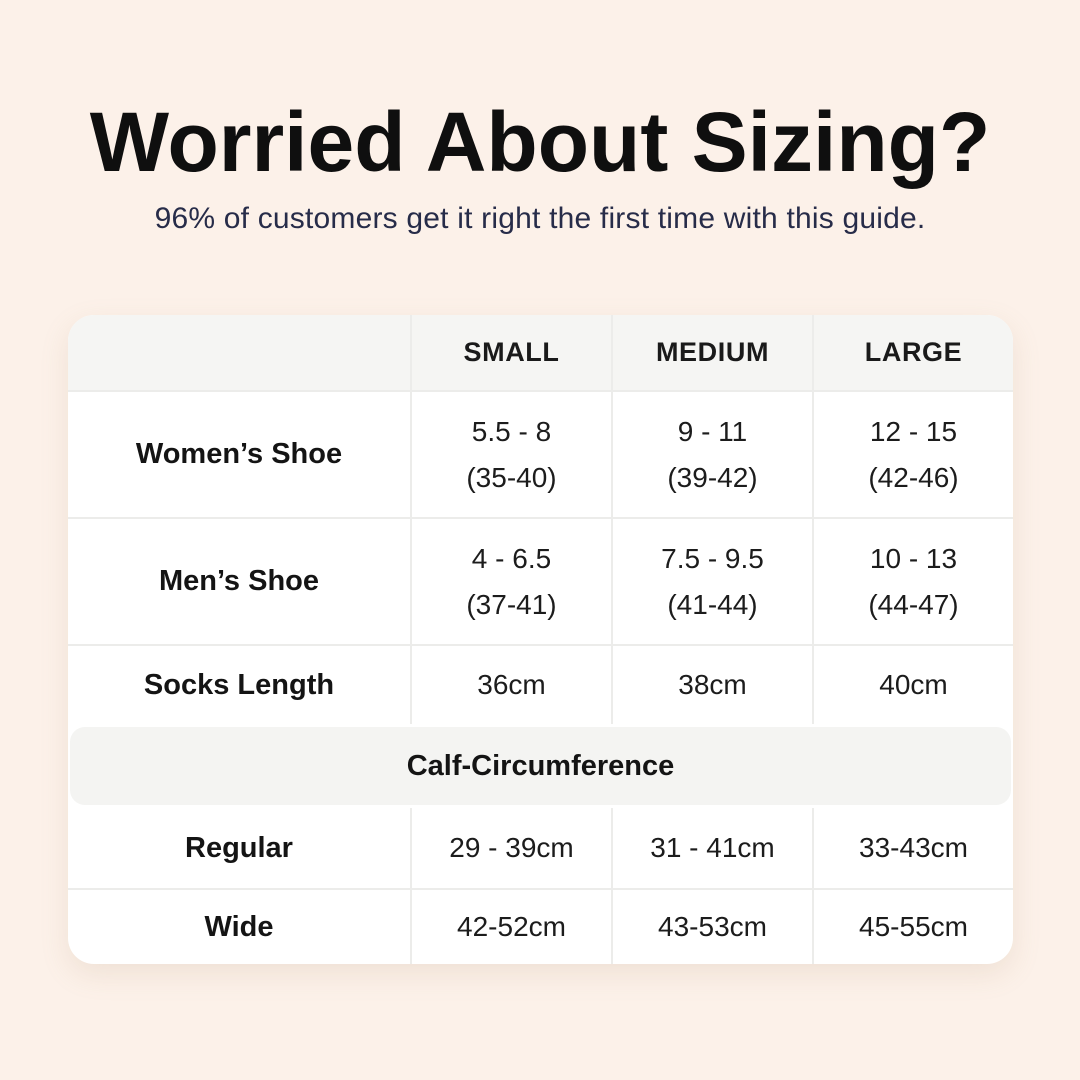 The width and height of the screenshot is (1080, 1080). I want to click on cell-regular-medium: 31 - 41cm, so click(711, 848).